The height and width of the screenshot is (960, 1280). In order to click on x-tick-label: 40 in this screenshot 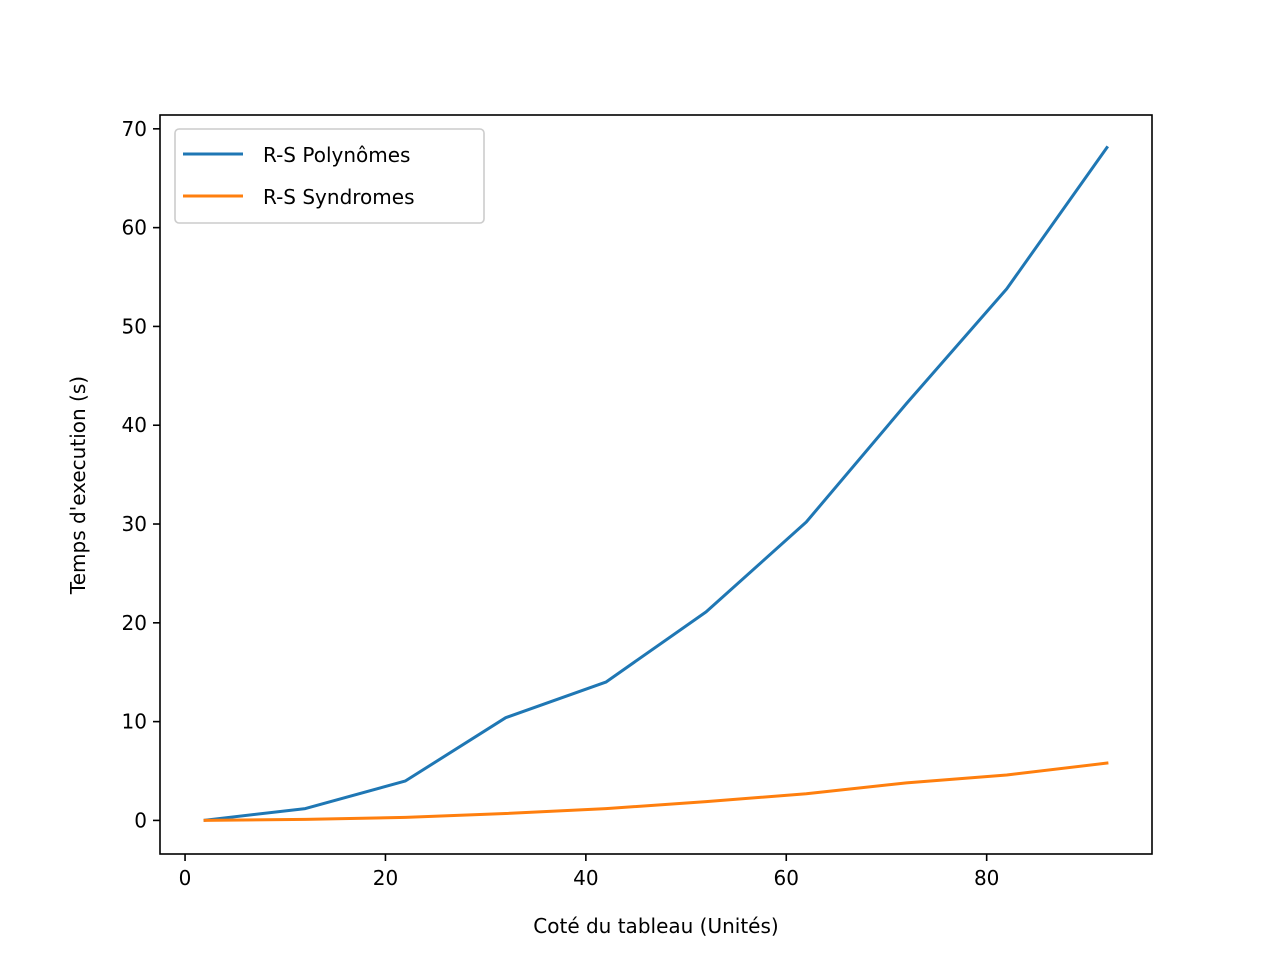, I will do `click(585, 878)`.